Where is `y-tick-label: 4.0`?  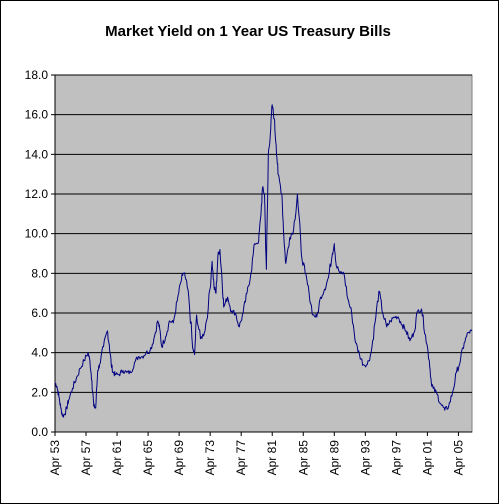
y-tick-label: 4.0 is located at coordinates (39, 353).